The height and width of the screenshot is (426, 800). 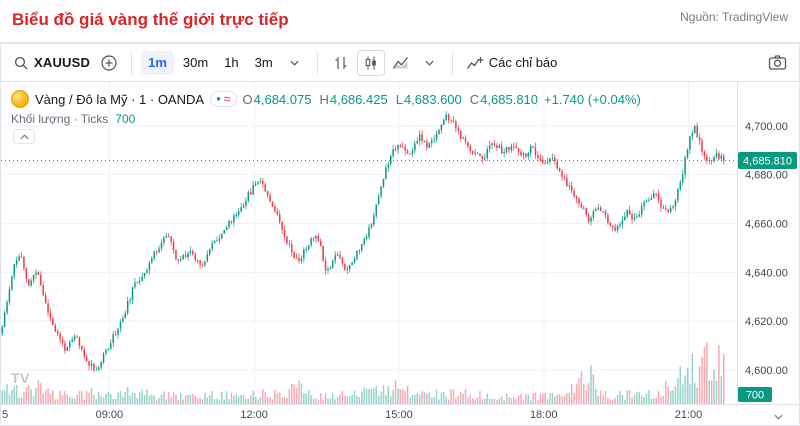 I want to click on svg-text: 4,620.00, so click(x=766, y=322).